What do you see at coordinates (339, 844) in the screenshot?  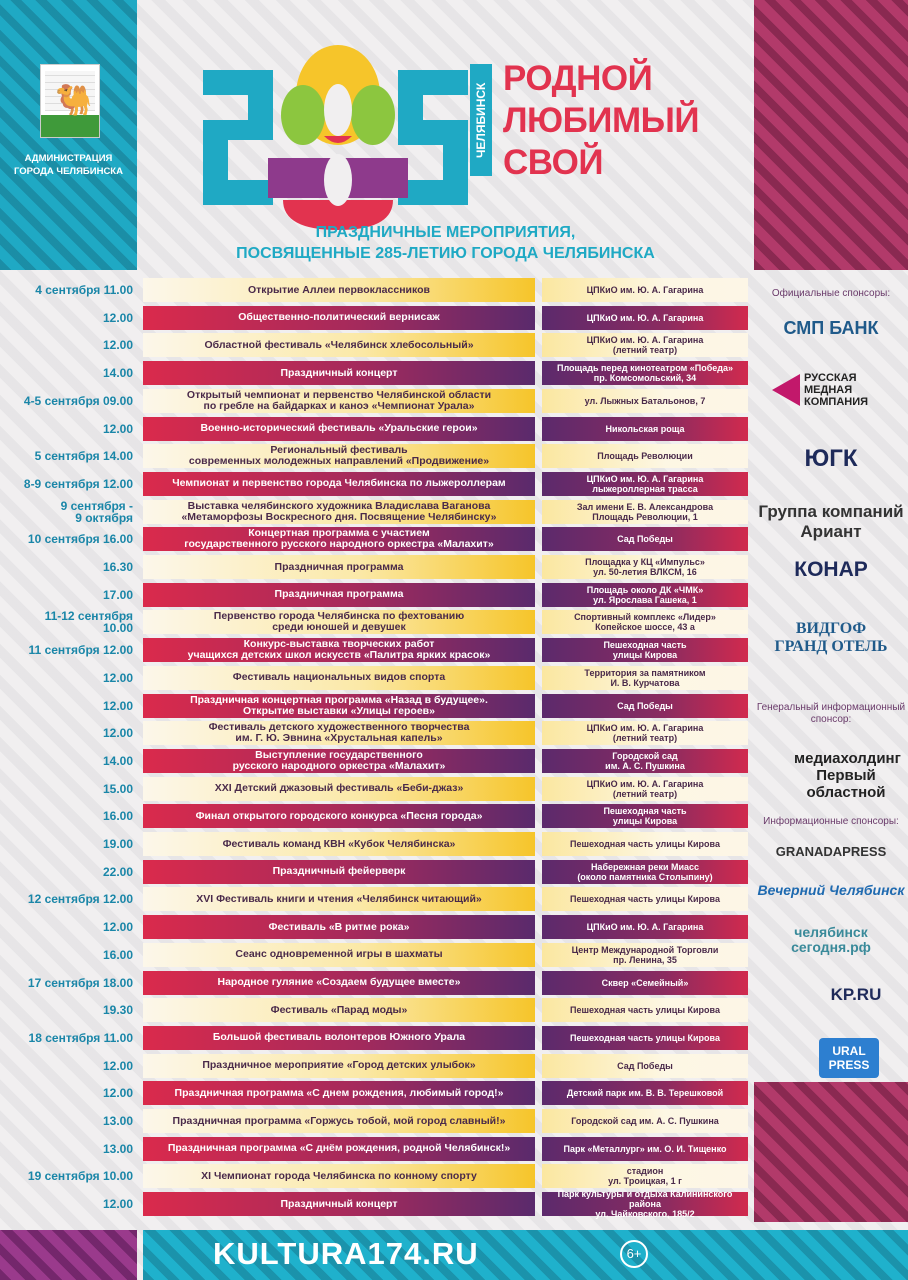 I see `event-title: Фестиваль команд КВН «Кубок Челябинска»` at bounding box center [339, 844].